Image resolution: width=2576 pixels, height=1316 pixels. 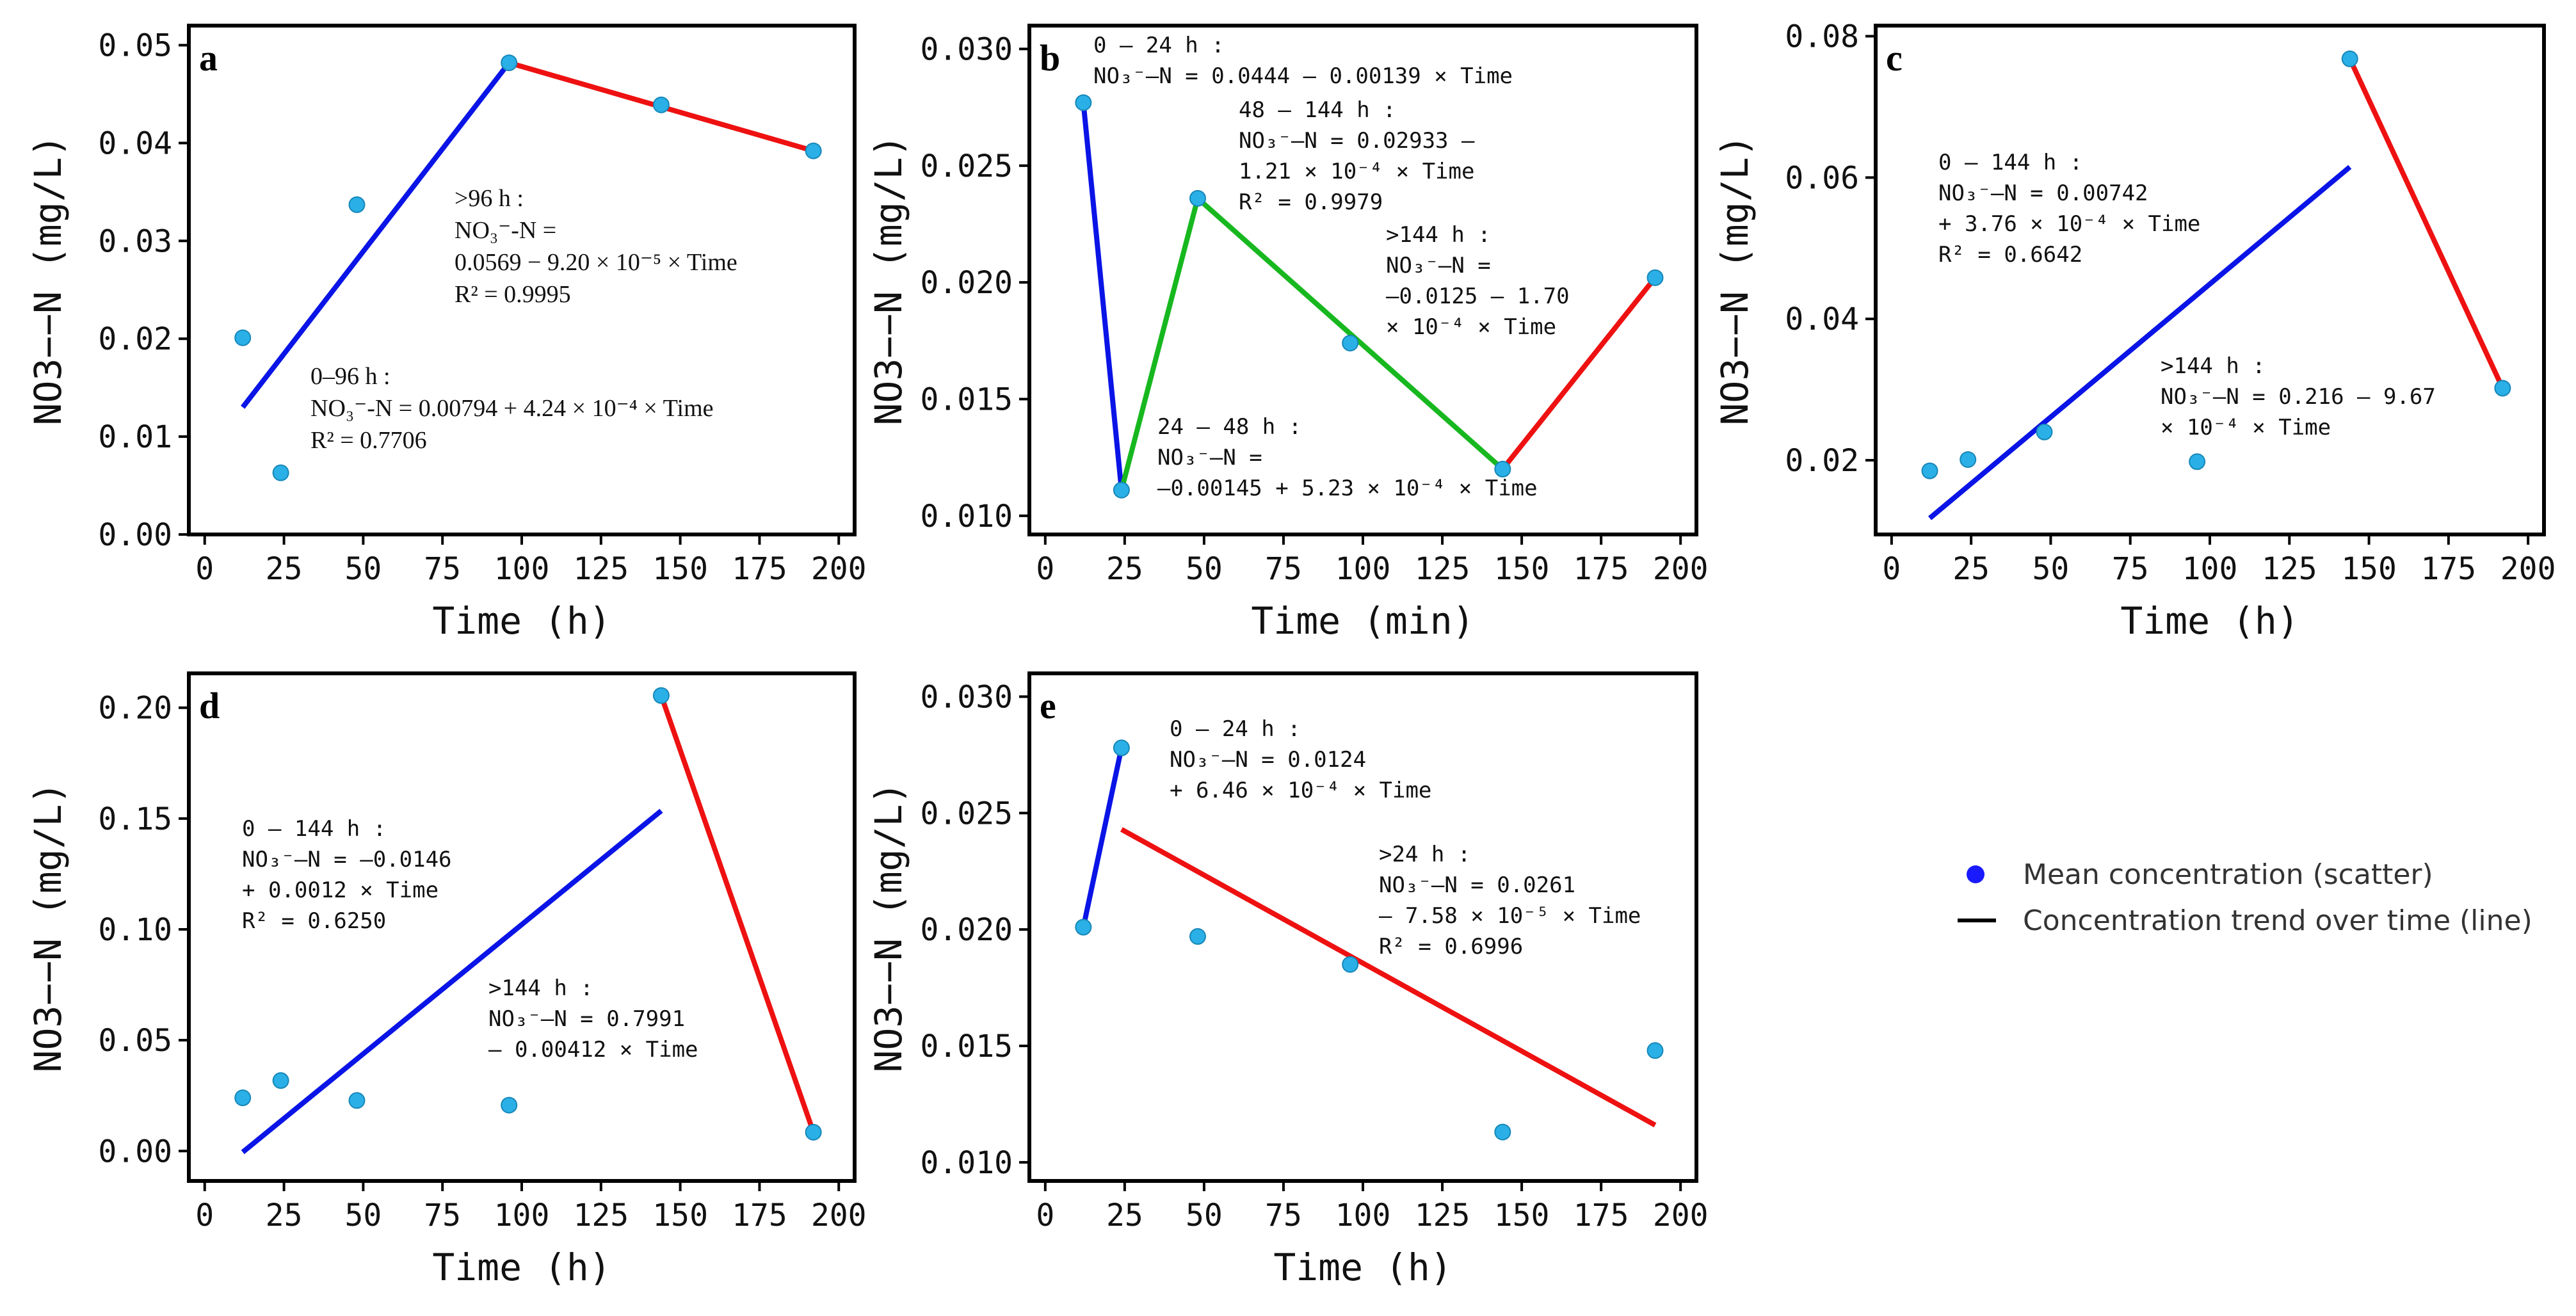 I want to click on y-tick-label: 0.01, so click(x=135, y=437).